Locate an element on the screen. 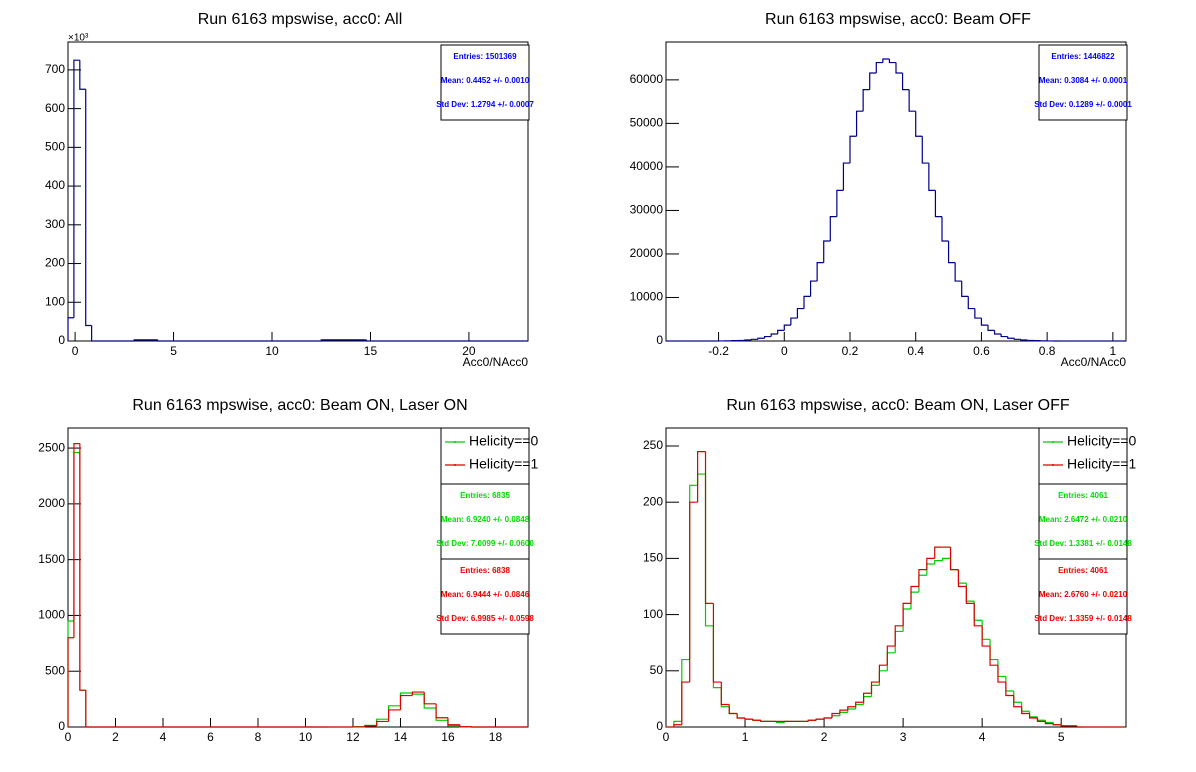 The height and width of the screenshot is (772, 1196). stats-line: Mean: 0.4452 +/- 0.0010 is located at coordinates (485, 80).